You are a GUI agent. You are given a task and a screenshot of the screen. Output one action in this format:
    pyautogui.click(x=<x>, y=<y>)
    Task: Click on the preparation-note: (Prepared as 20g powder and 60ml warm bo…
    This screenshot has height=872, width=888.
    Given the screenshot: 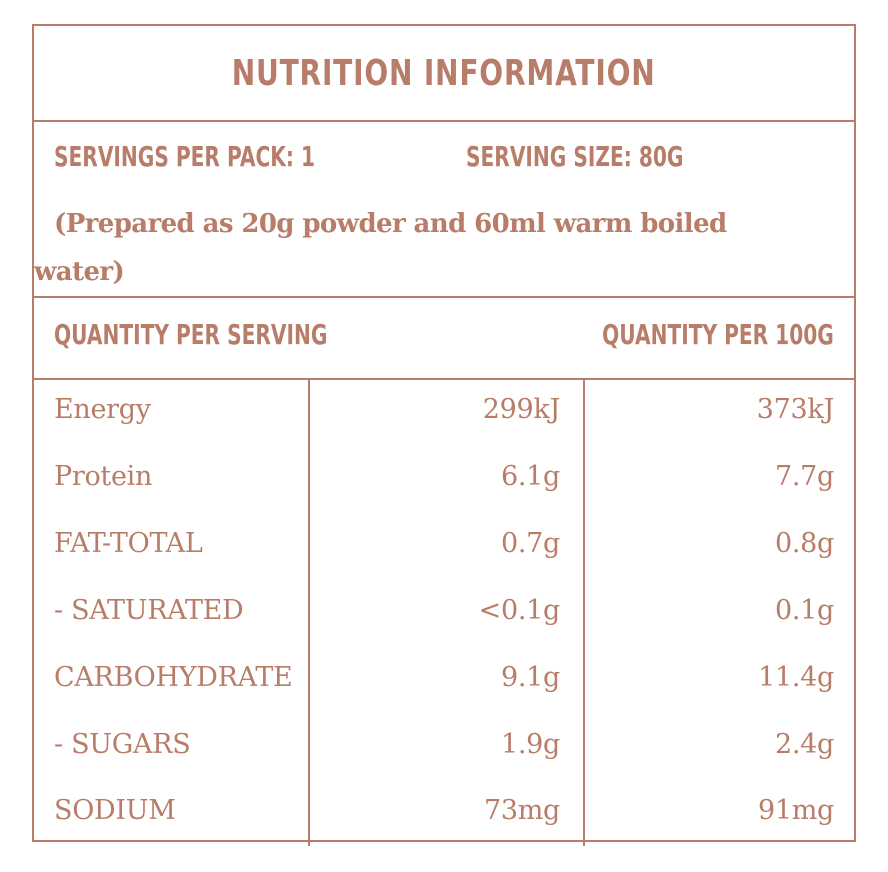 What is the action you would take?
    pyautogui.click(x=380, y=248)
    